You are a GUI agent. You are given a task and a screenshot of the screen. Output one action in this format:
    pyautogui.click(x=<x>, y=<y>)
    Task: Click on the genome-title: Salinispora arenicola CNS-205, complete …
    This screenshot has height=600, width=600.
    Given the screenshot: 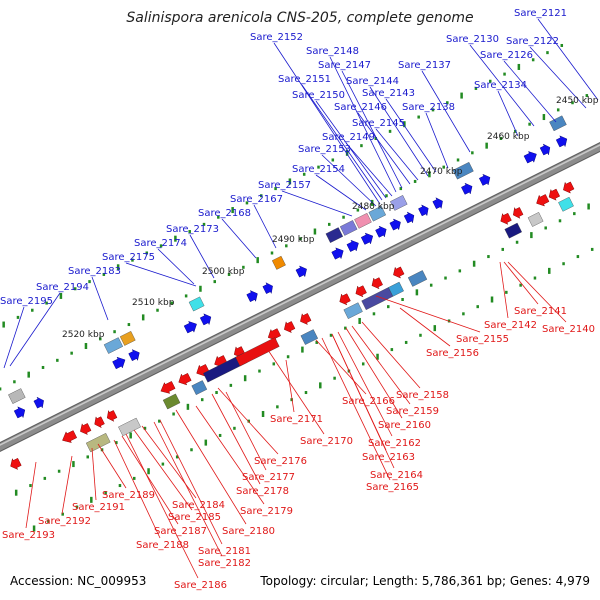 What is the action you would take?
    pyautogui.click(x=300, y=18)
    